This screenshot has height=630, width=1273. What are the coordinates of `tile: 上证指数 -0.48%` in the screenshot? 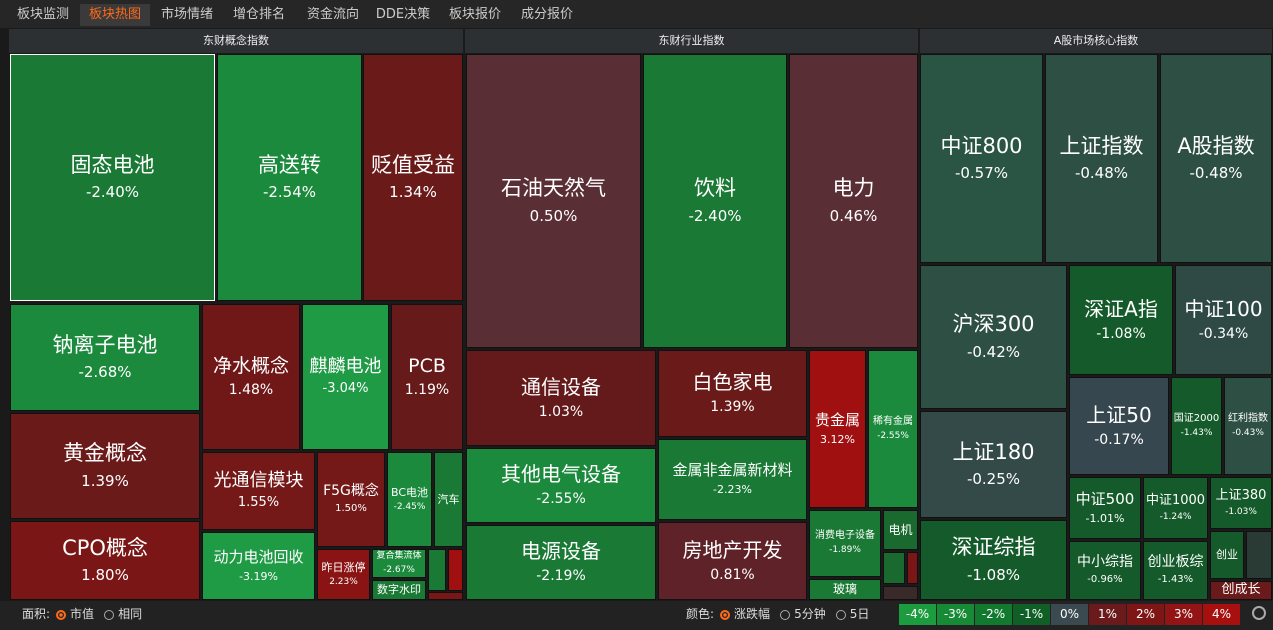 It's located at (1101, 158).